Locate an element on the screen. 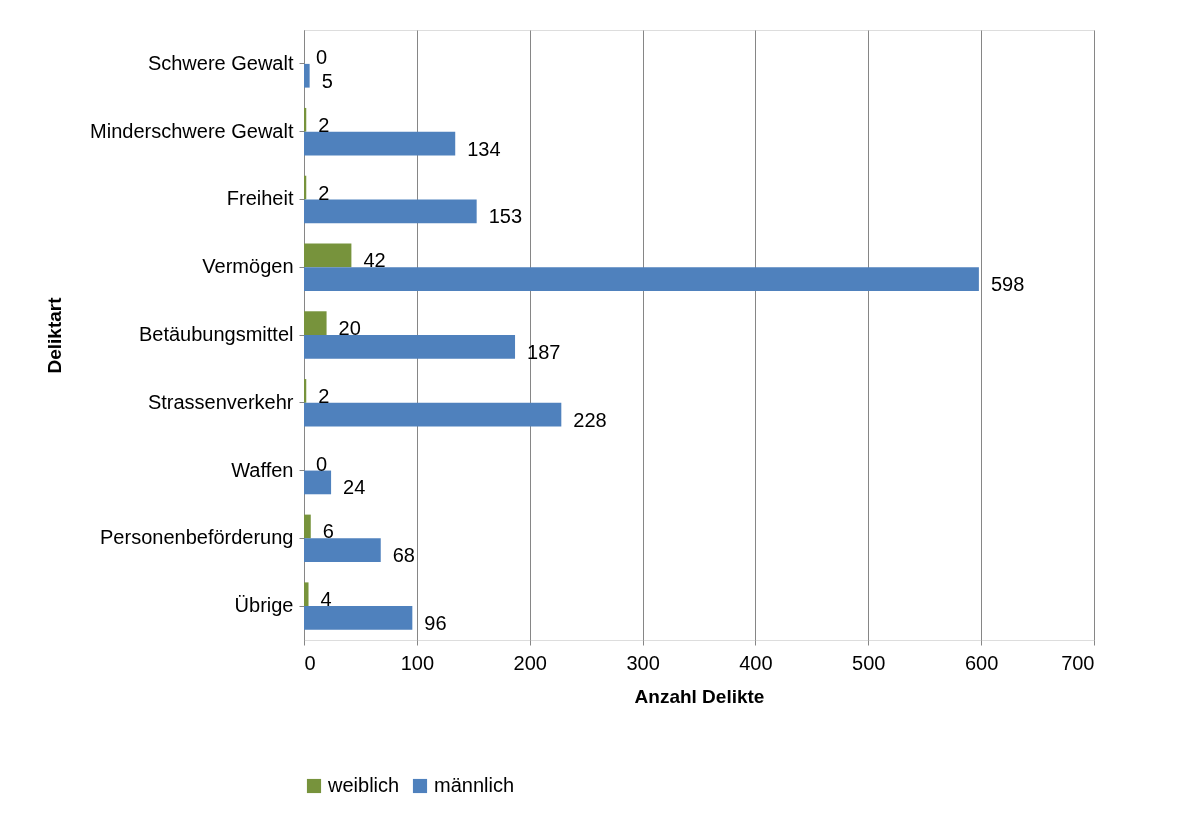 The image size is (1197, 830). y-tick-label: Personenbeförderung is located at coordinates (197, 537).